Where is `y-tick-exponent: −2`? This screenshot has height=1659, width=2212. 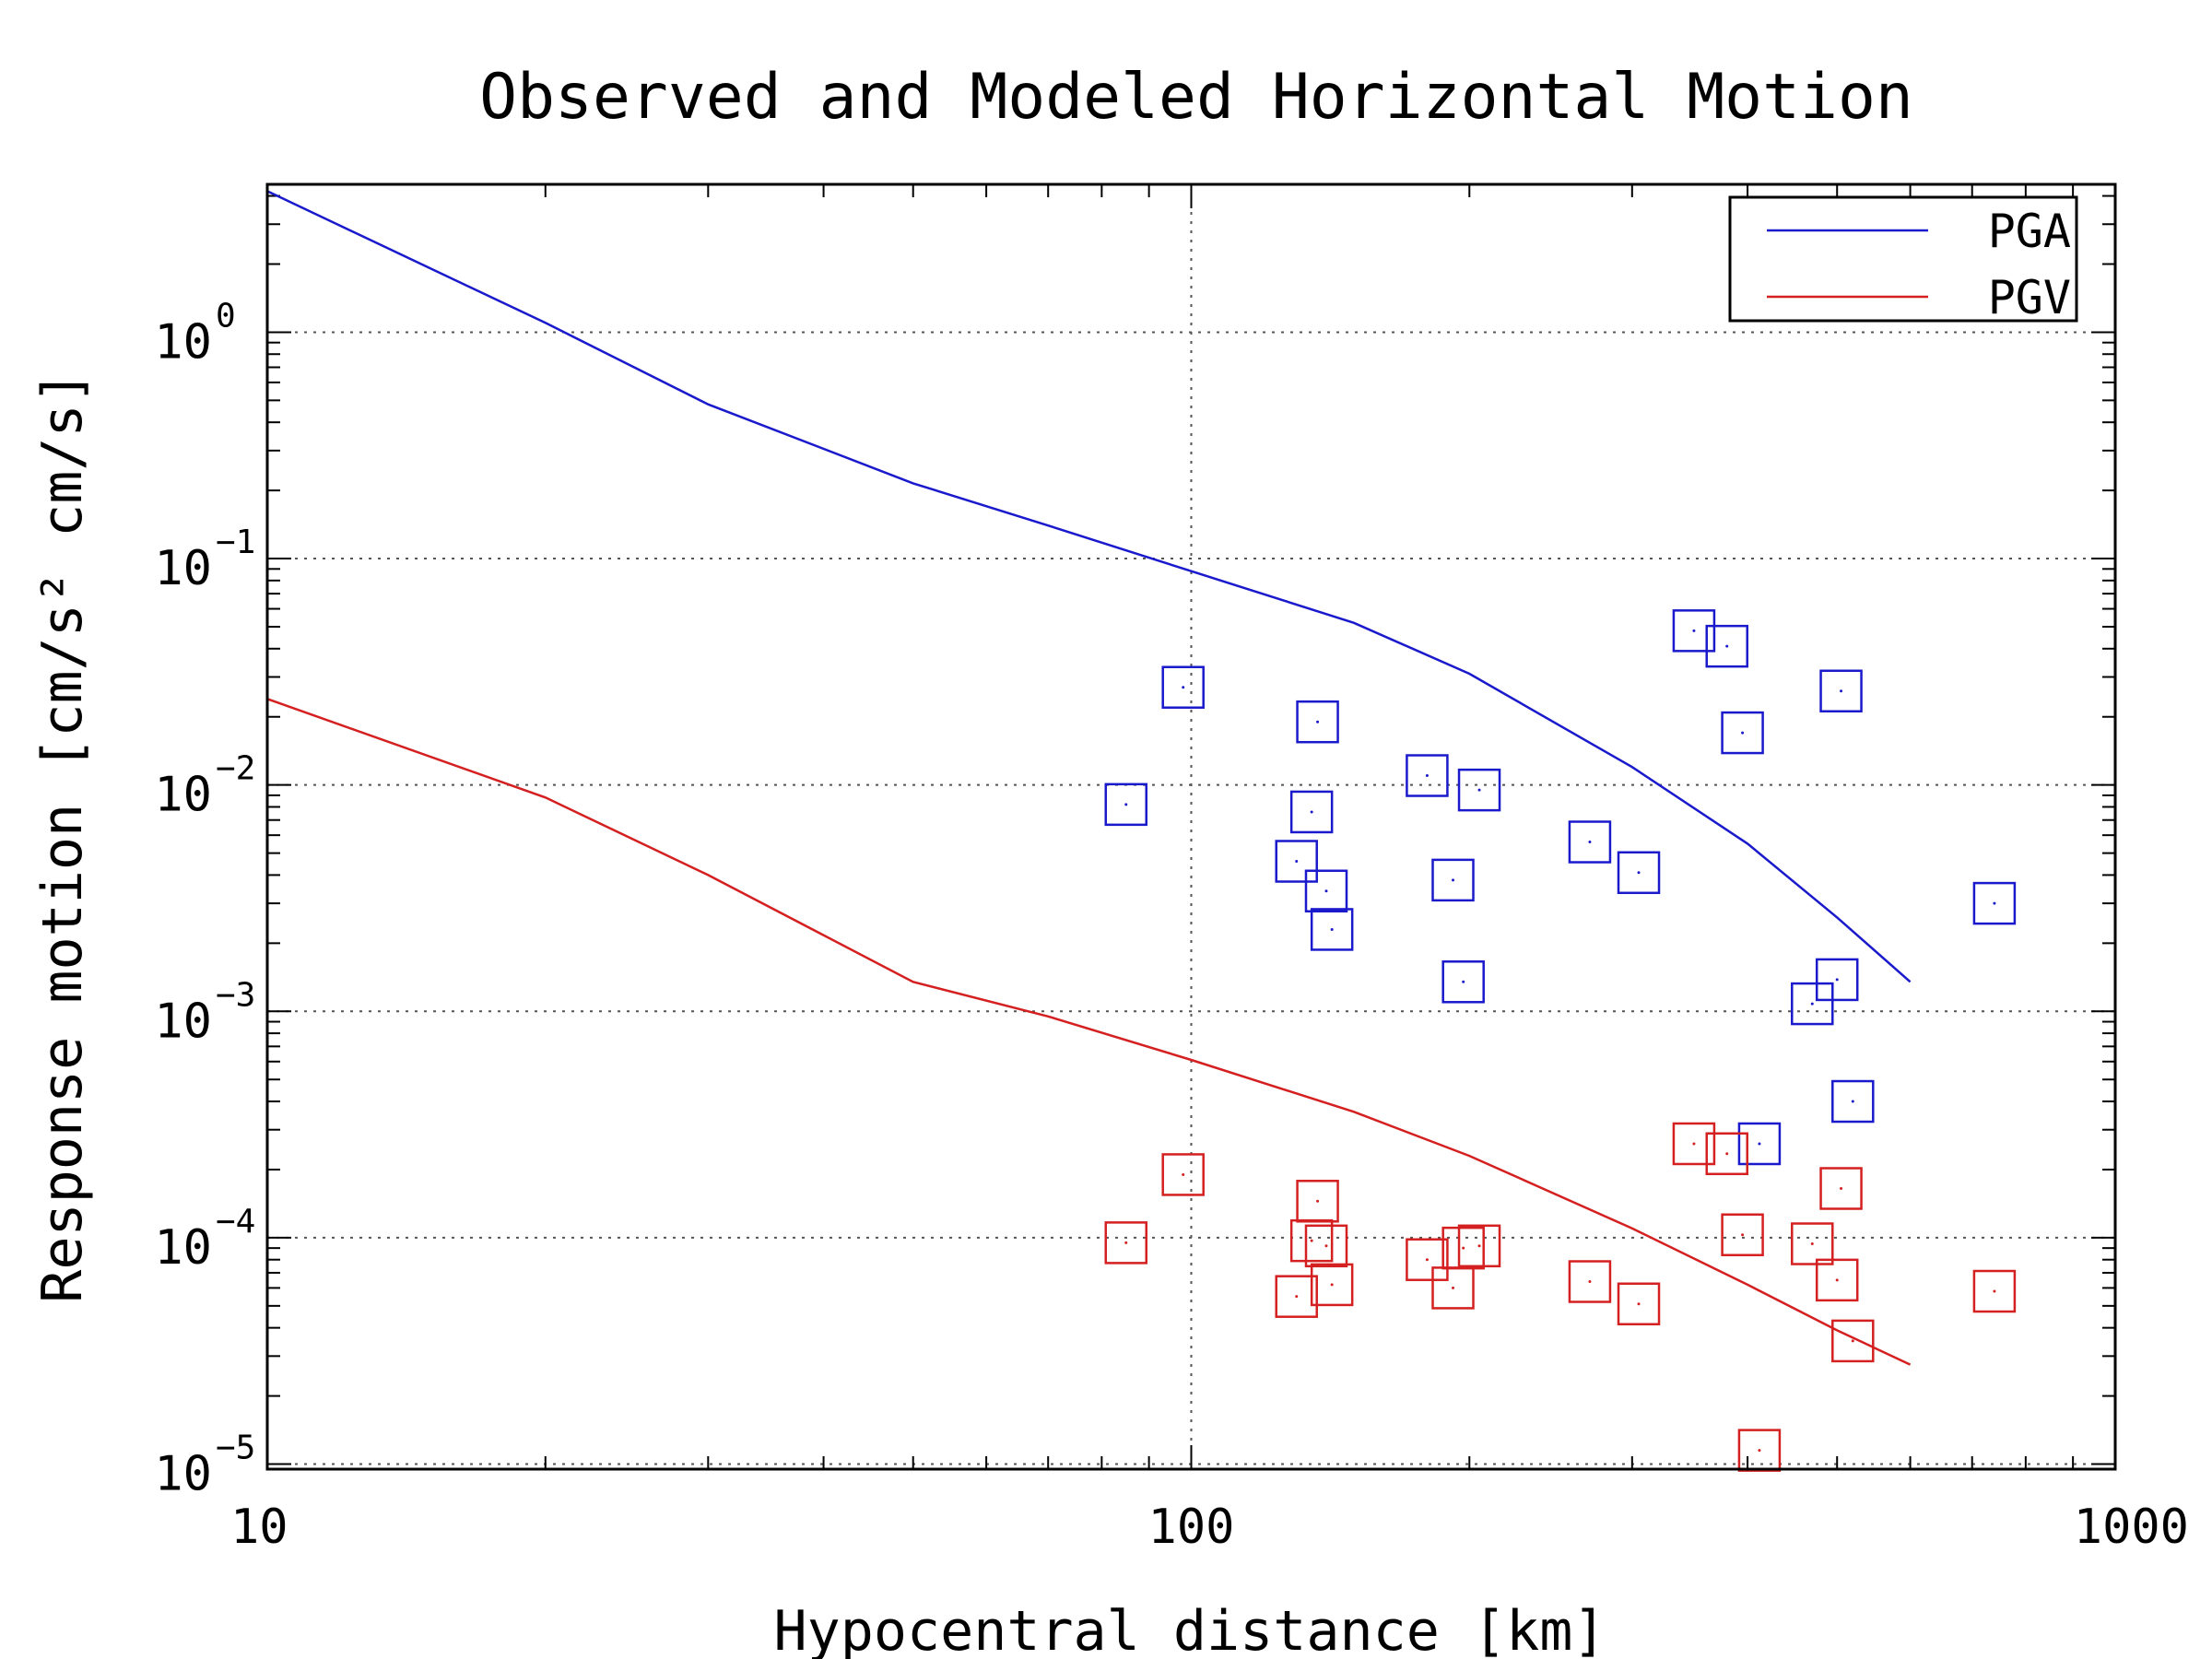 y-tick-exponent: −2 is located at coordinates (235, 769).